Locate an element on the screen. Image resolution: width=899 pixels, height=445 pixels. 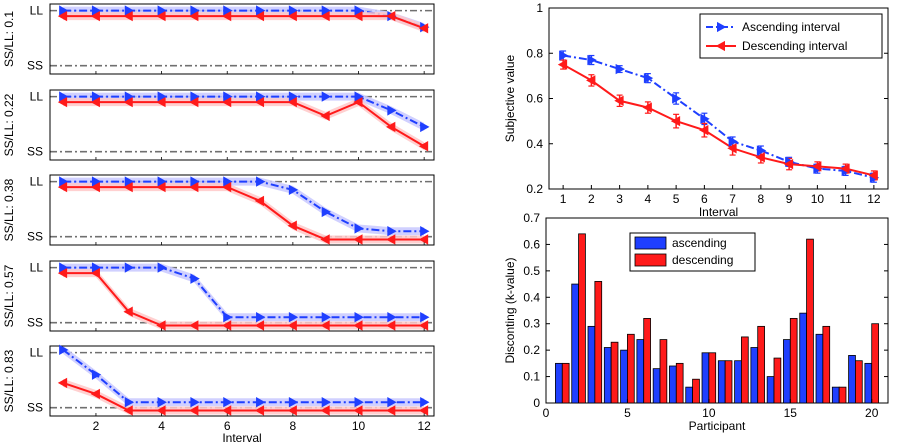
xtick-label: 2 is located at coordinates (96, 426).